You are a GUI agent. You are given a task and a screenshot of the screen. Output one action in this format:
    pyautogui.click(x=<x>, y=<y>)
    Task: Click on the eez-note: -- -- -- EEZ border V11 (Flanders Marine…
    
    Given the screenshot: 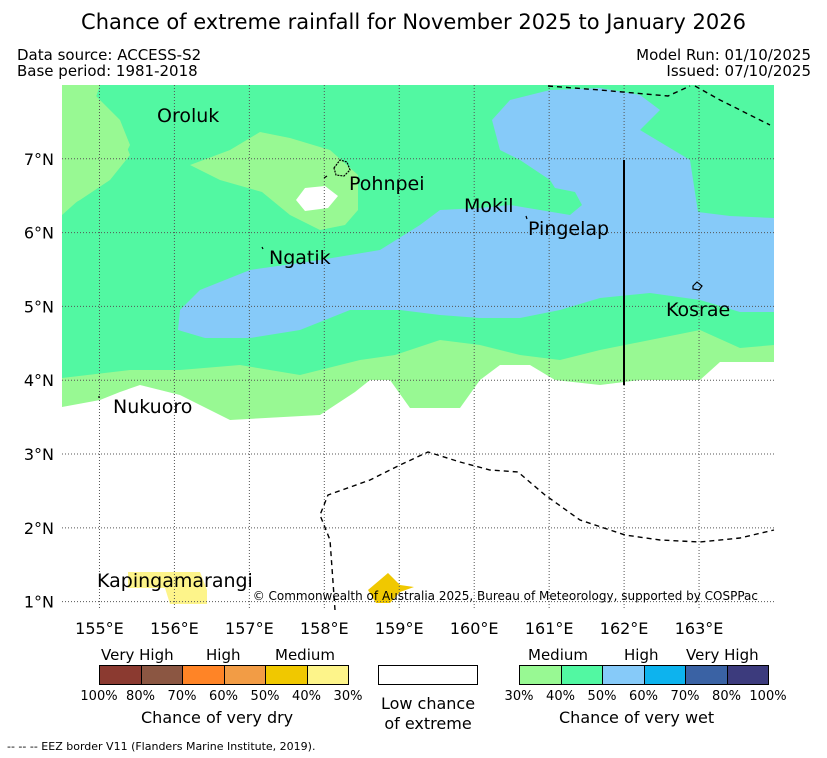 What is the action you would take?
    pyautogui.click(x=161, y=746)
    